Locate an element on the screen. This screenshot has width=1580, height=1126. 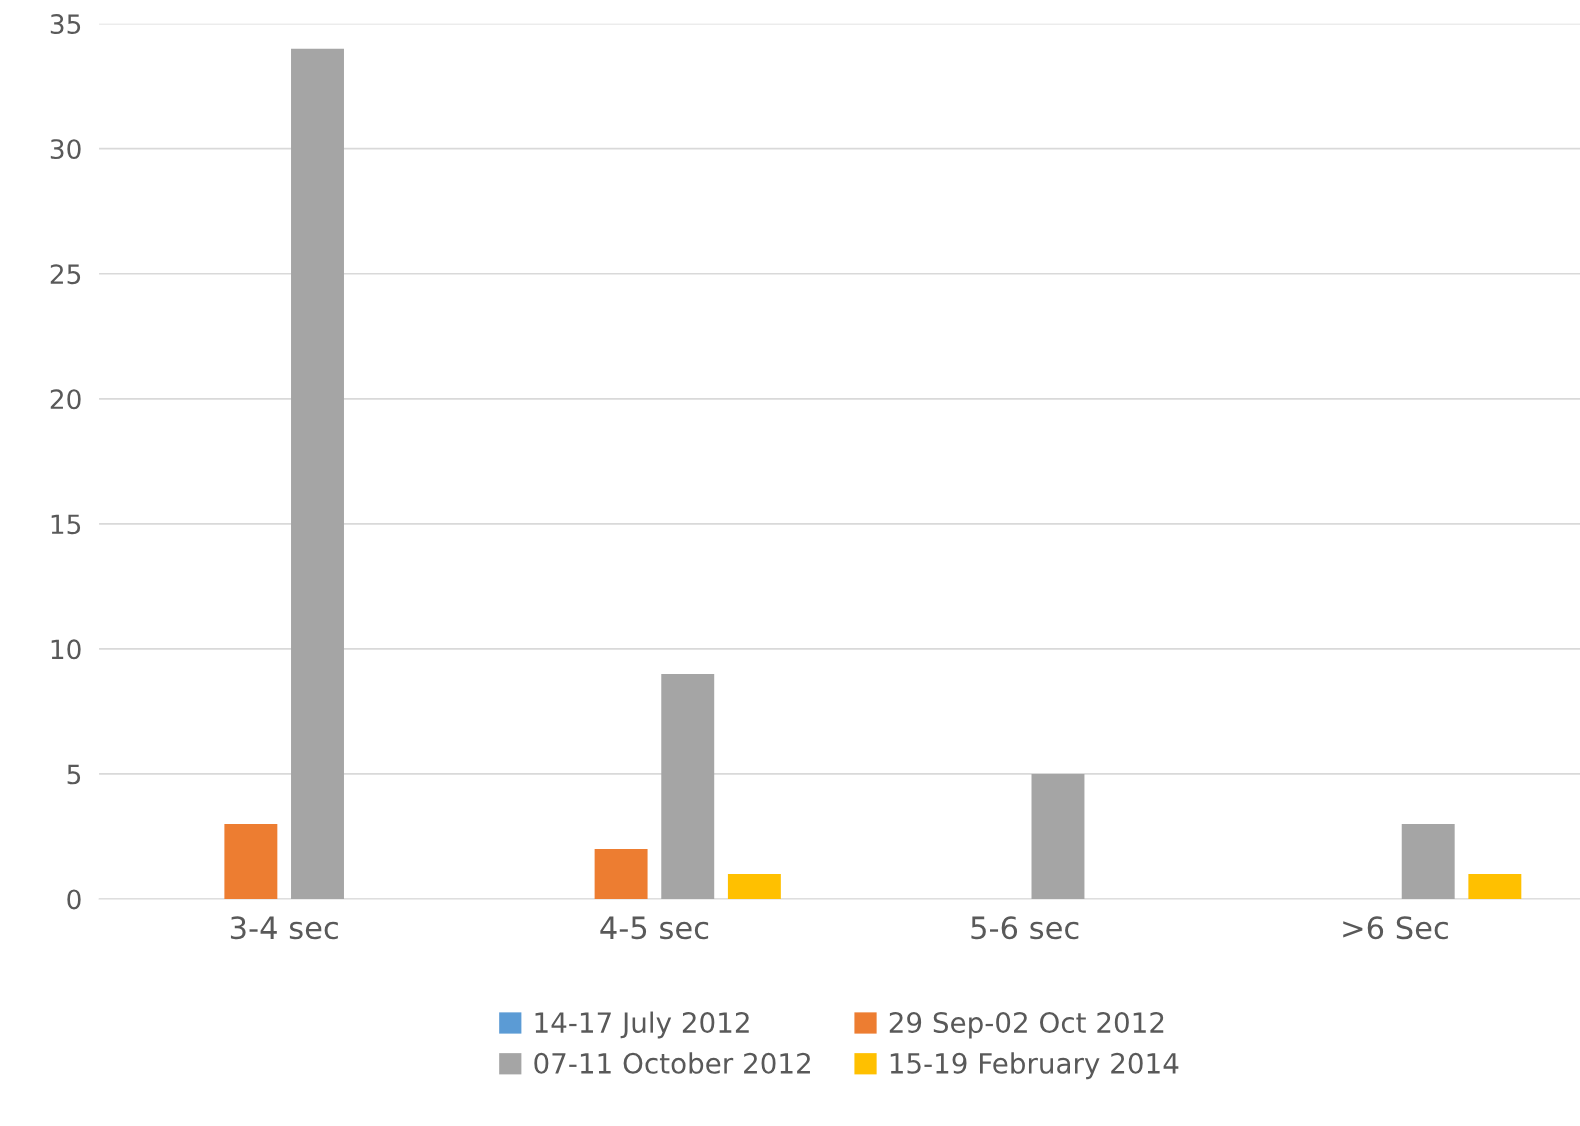
y-tick-label: 35 is located at coordinates (65, 24).